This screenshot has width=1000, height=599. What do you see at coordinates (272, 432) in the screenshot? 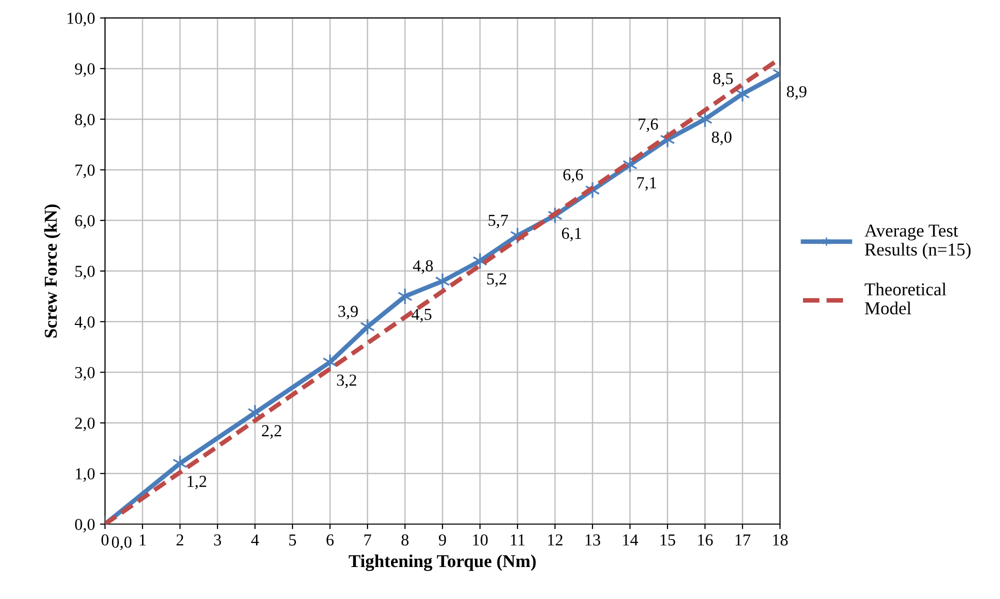
I see `data-label: 2,2` at bounding box center [272, 432].